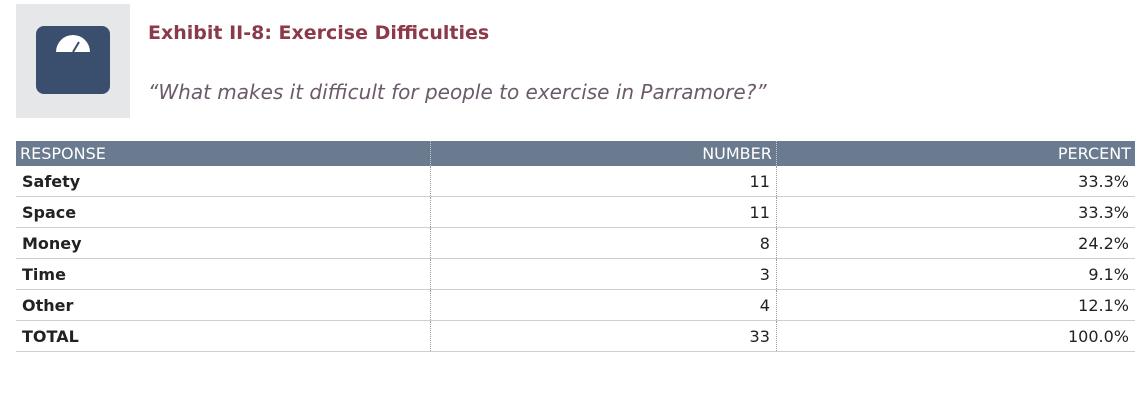 The width and height of the screenshot is (1143, 410). I want to click on table-cell: 9.1%, so click(955, 274).